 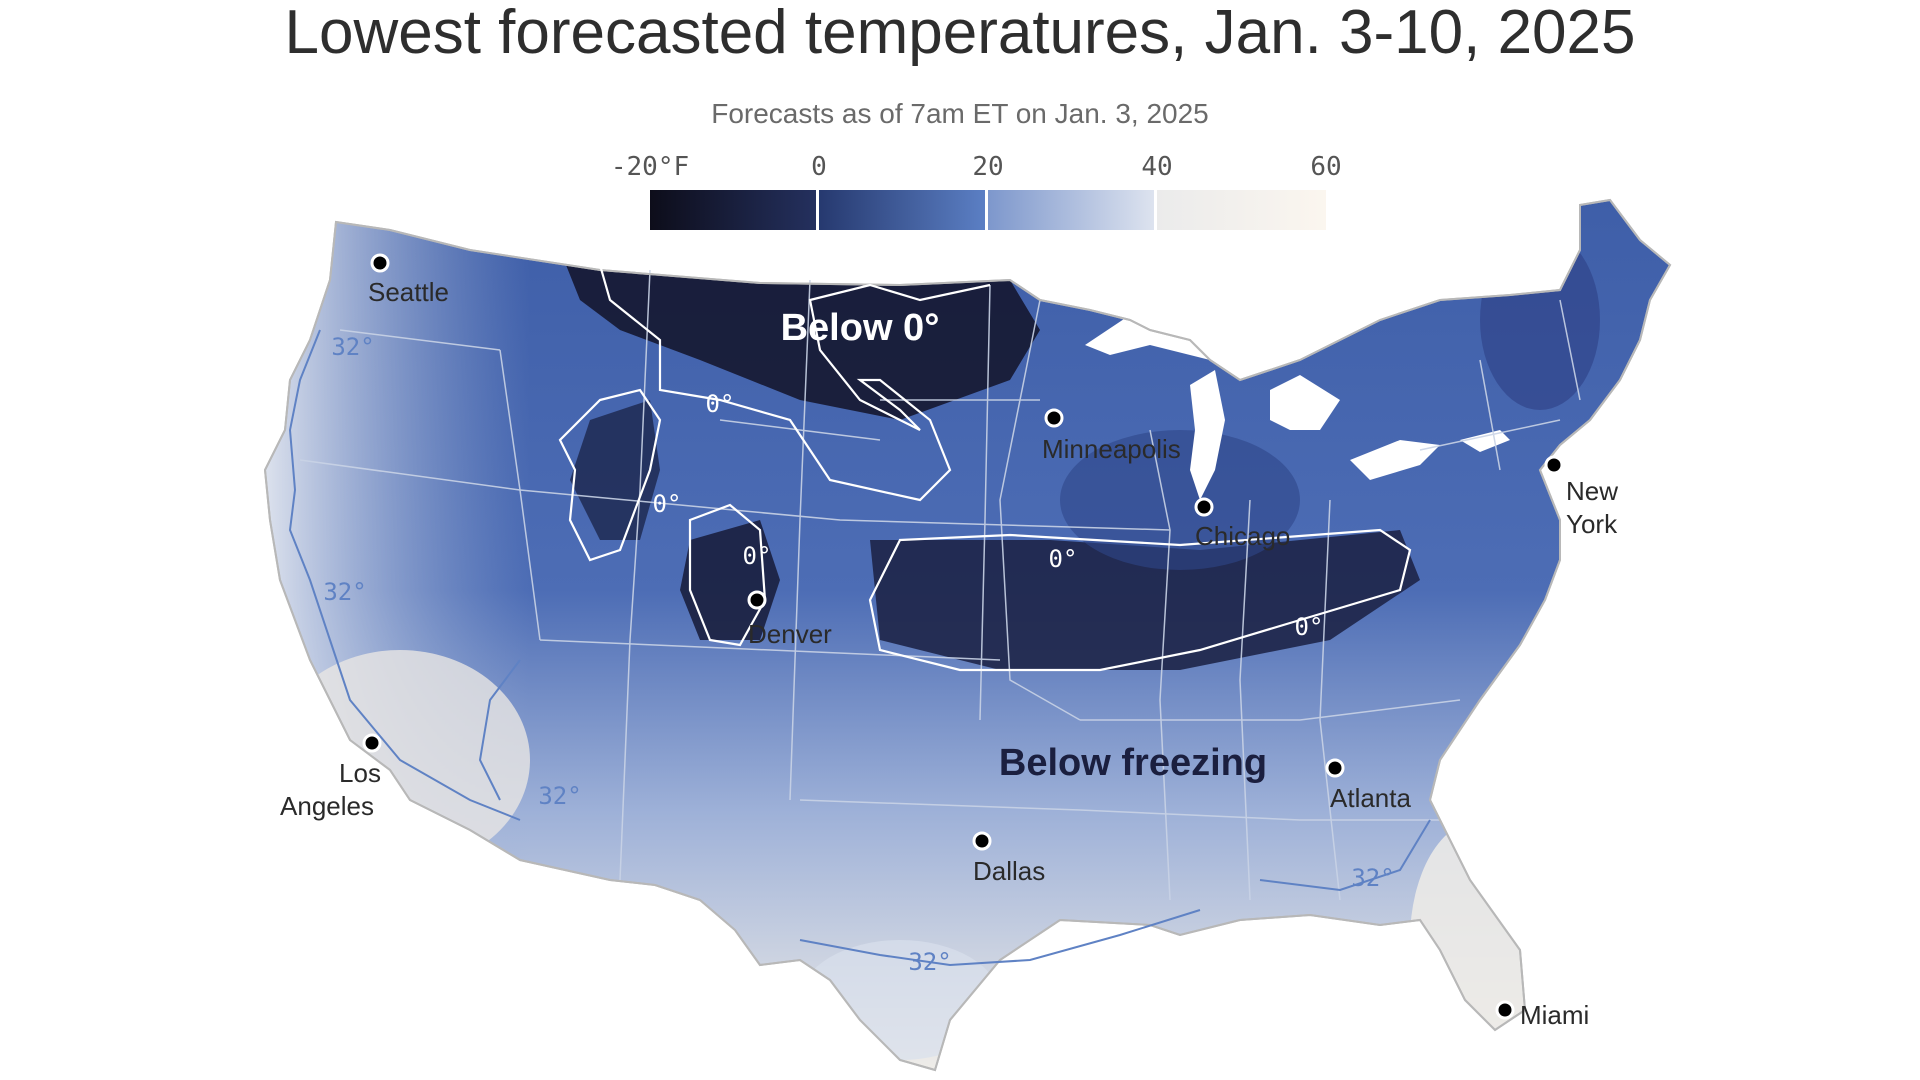 I want to click on legend-tick: 60, so click(x=1326, y=167).